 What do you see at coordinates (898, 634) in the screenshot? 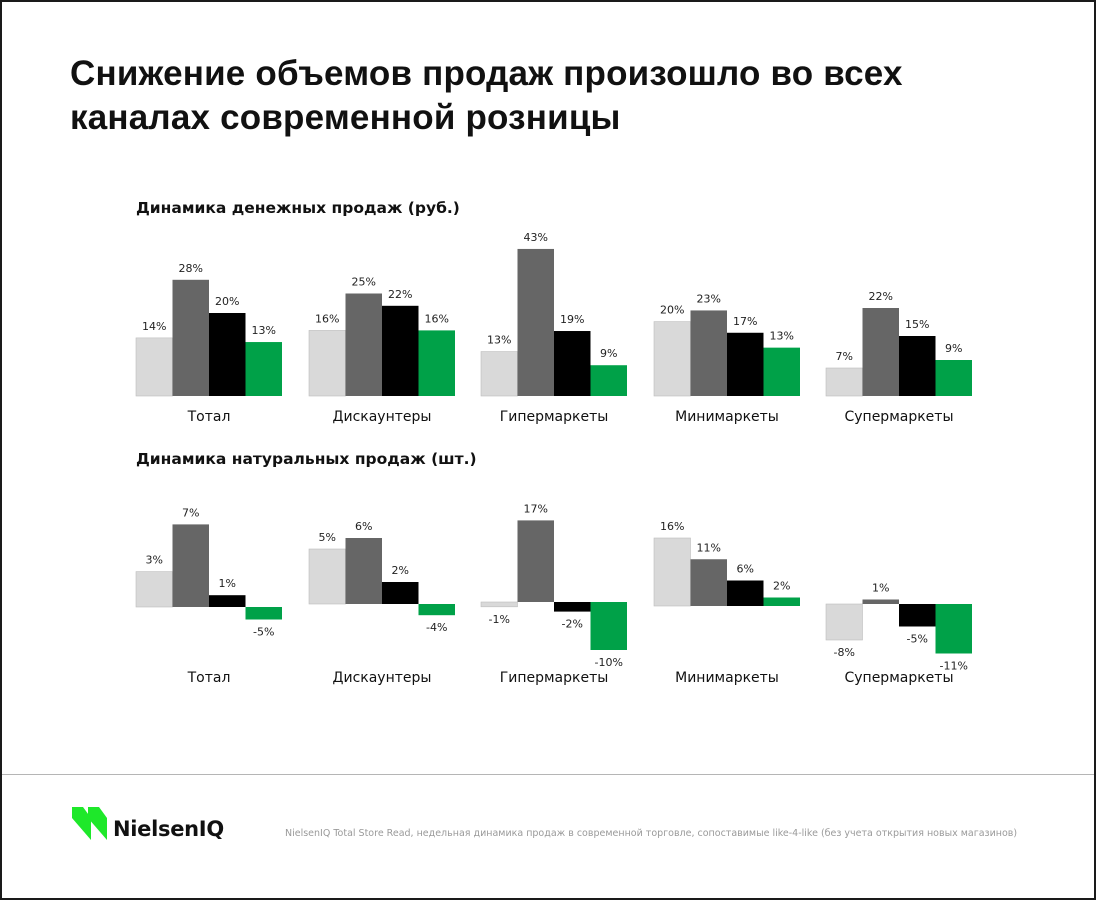
I see `bar-group-volume-4: -8% 1% -5% -11%Супермаркеты` at bounding box center [898, 634].